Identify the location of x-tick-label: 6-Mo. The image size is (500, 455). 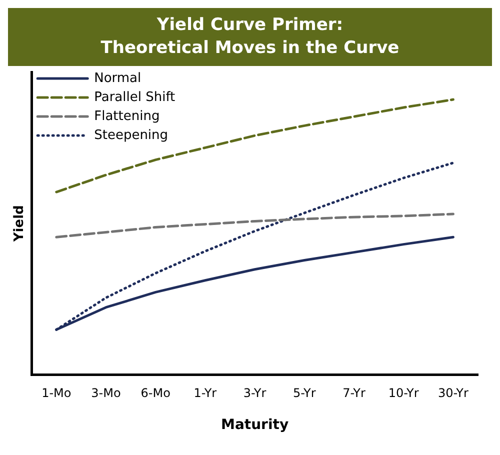
(155, 393).